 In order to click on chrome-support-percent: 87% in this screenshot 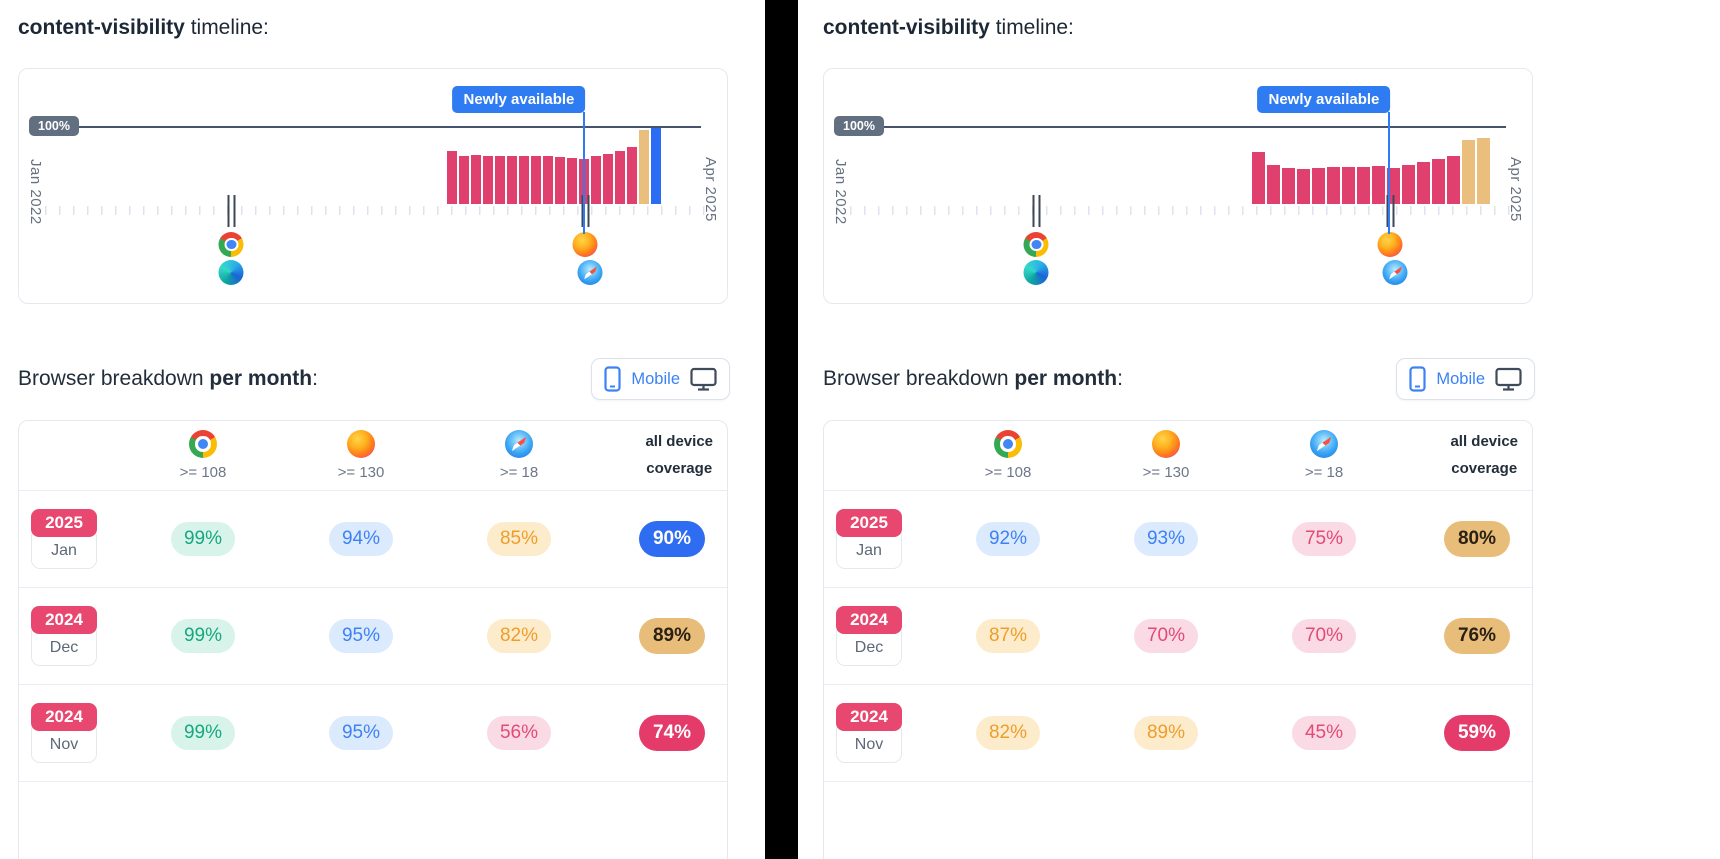, I will do `click(1008, 636)`.